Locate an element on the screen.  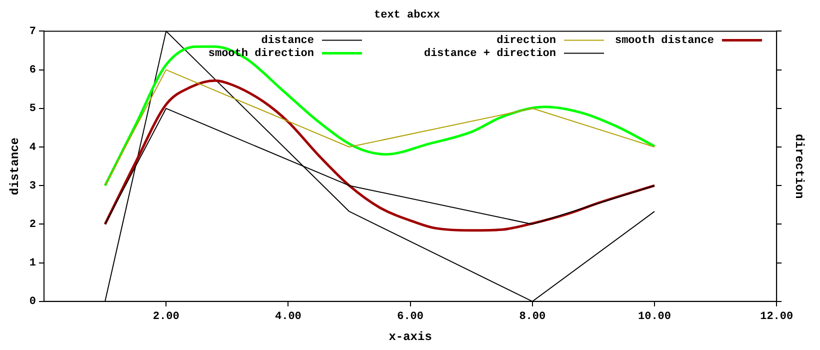
y-axis-title: distance is located at coordinates (15, 166).